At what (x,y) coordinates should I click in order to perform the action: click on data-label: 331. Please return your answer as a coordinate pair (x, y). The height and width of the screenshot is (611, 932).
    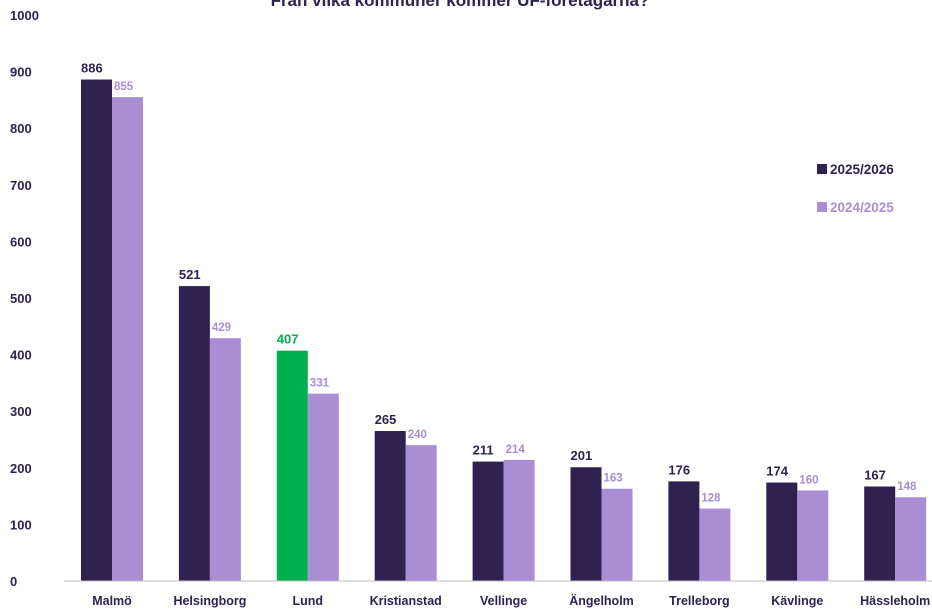
    Looking at the image, I should click on (320, 384).